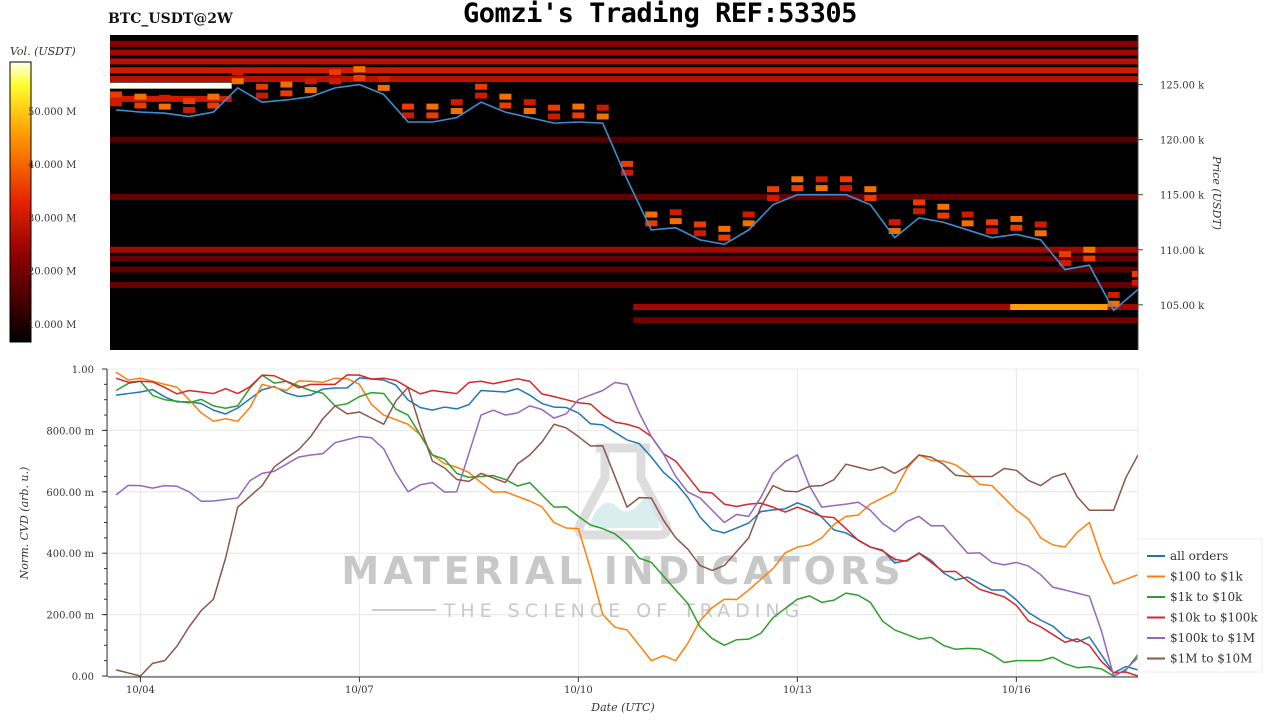  I want to click on cvd-y-axis-label: Norm. CVD (arb. u.), so click(24, 524).